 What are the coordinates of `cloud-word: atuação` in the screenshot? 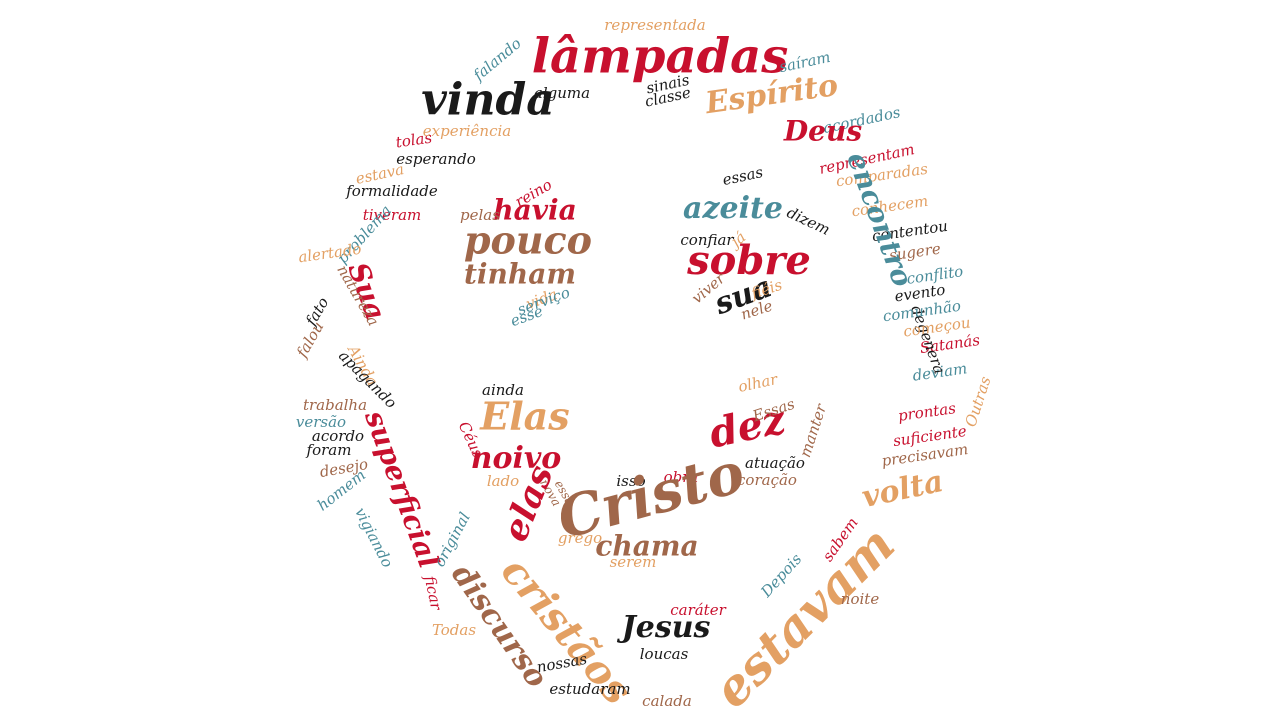 It's located at (775, 463).